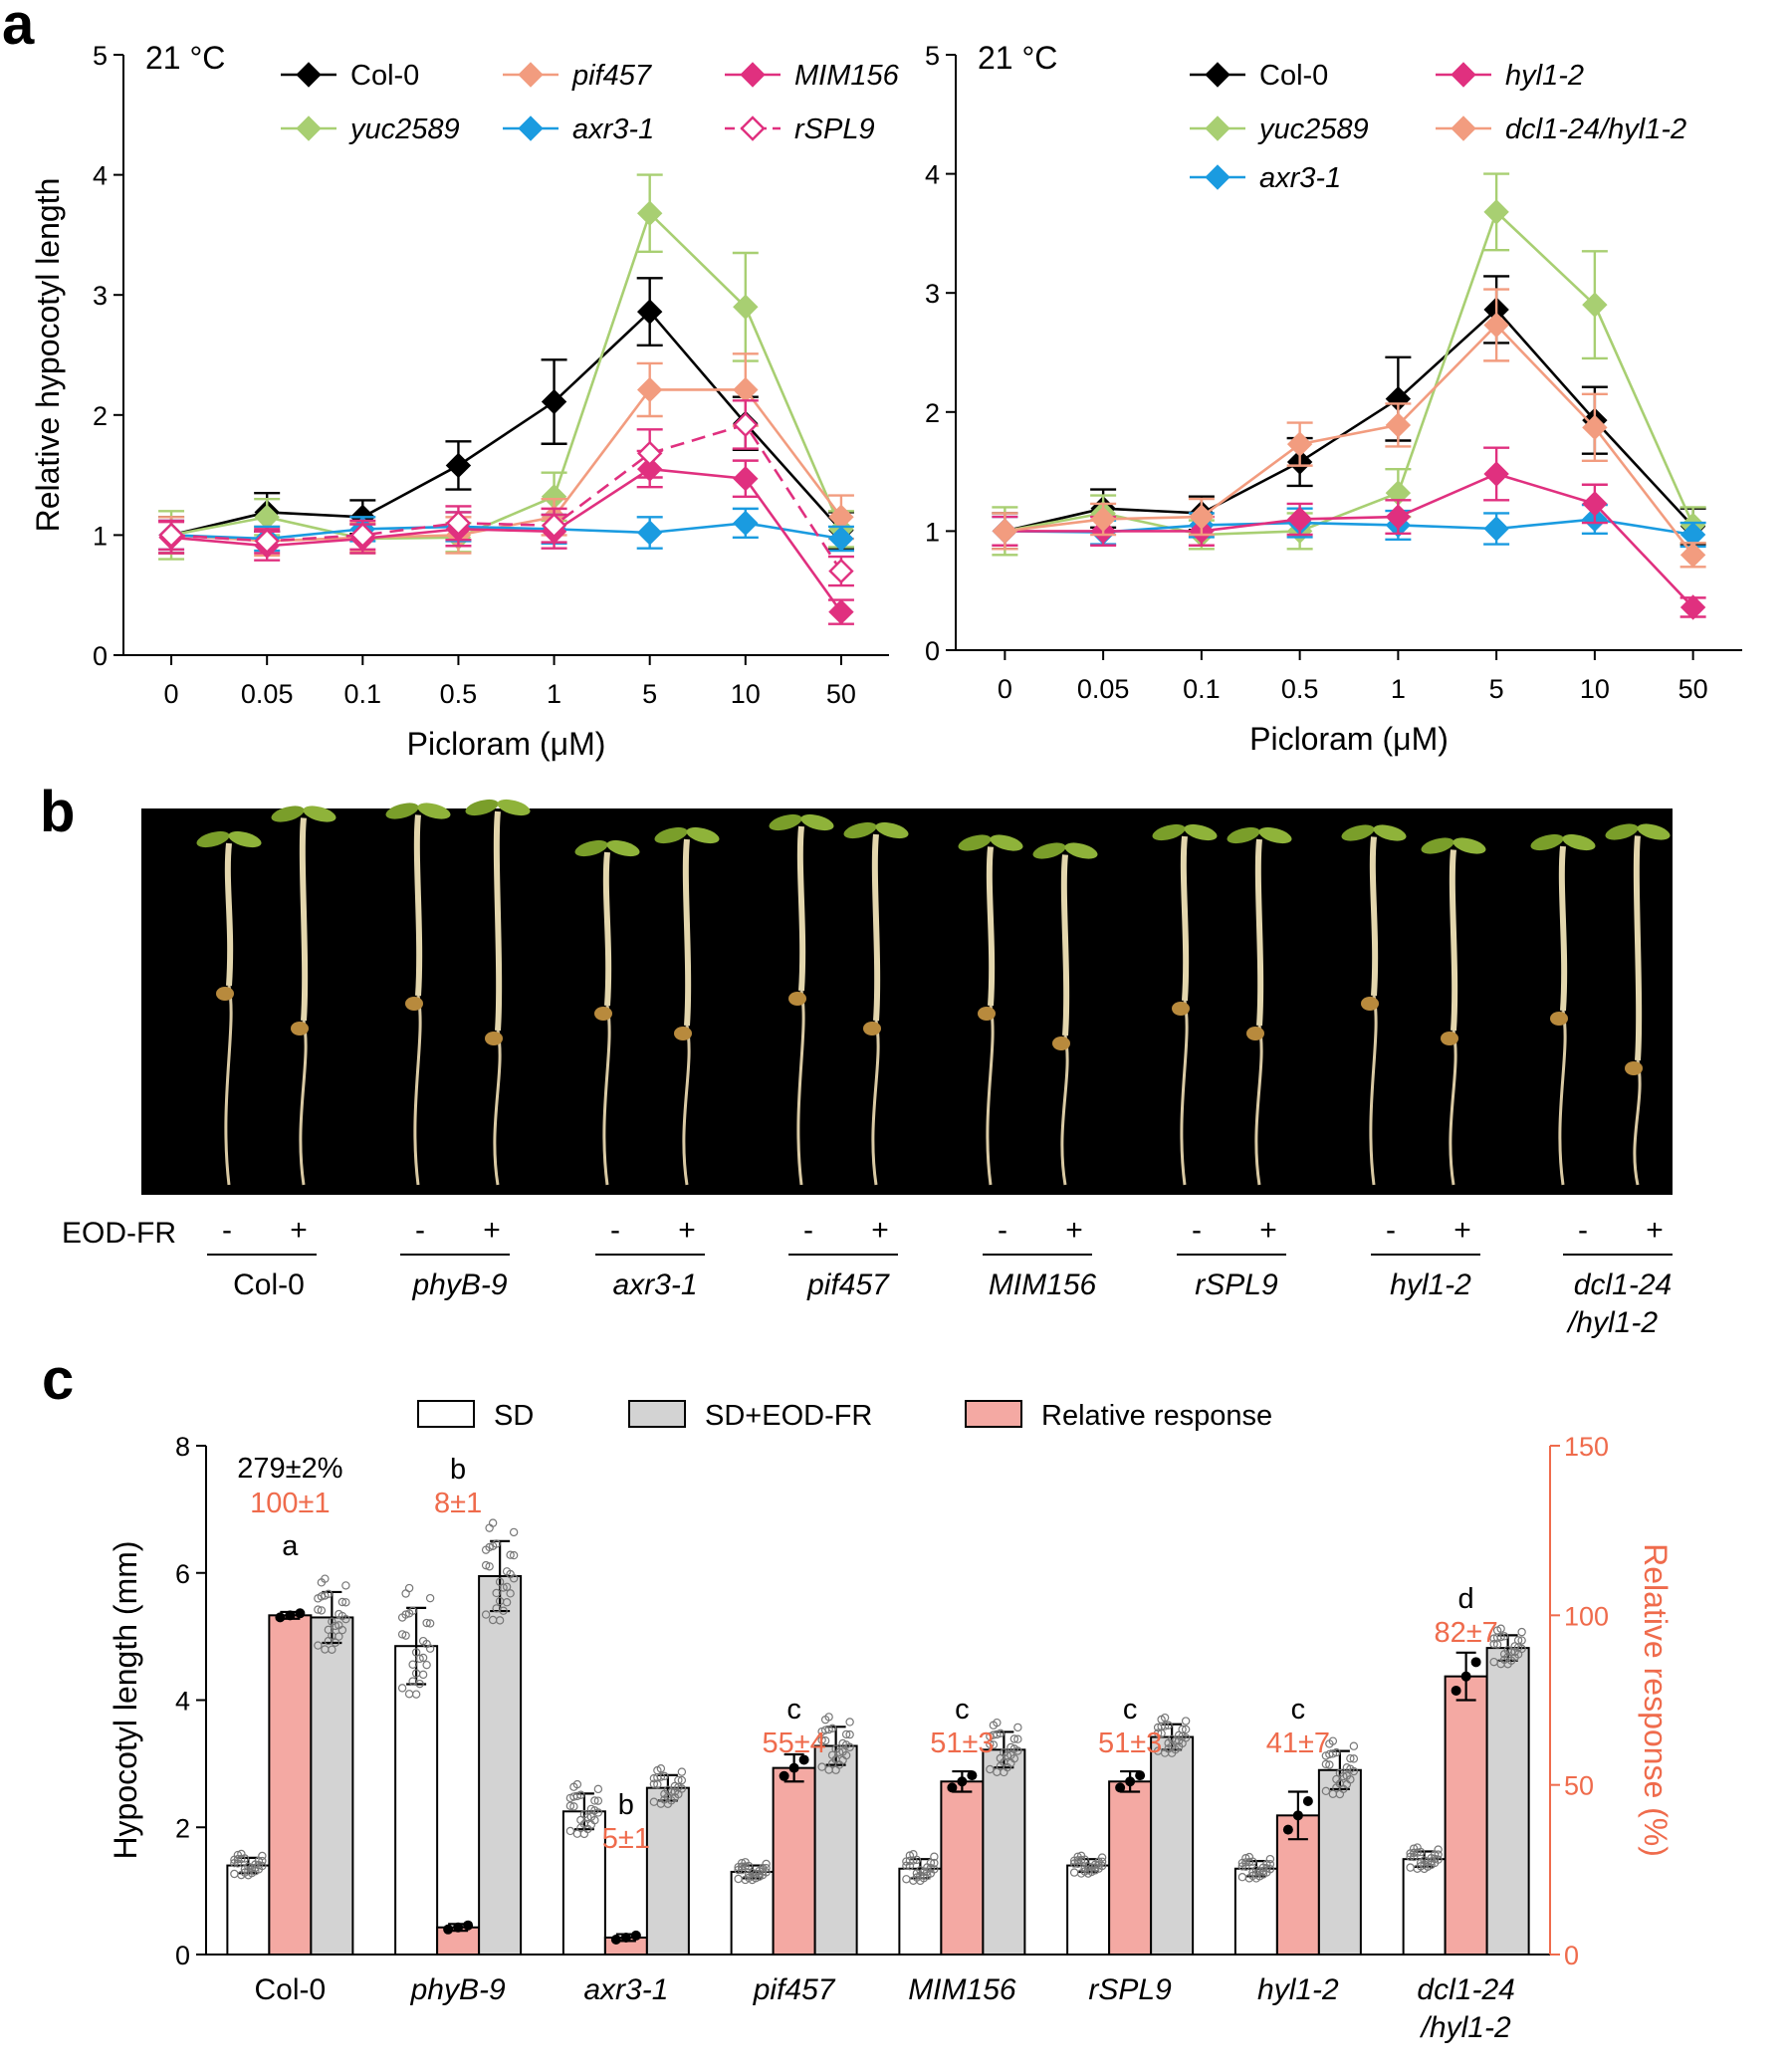 Image resolution: width=1788 pixels, height=2072 pixels. Describe the element at coordinates (841, 694) in the screenshot. I see `x-tick-label: 50` at that location.